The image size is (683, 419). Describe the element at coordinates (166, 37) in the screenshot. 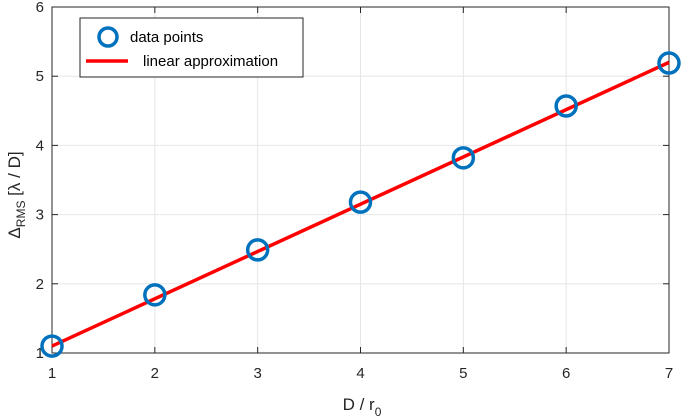

I see `legend-label-data-points: data points` at that location.